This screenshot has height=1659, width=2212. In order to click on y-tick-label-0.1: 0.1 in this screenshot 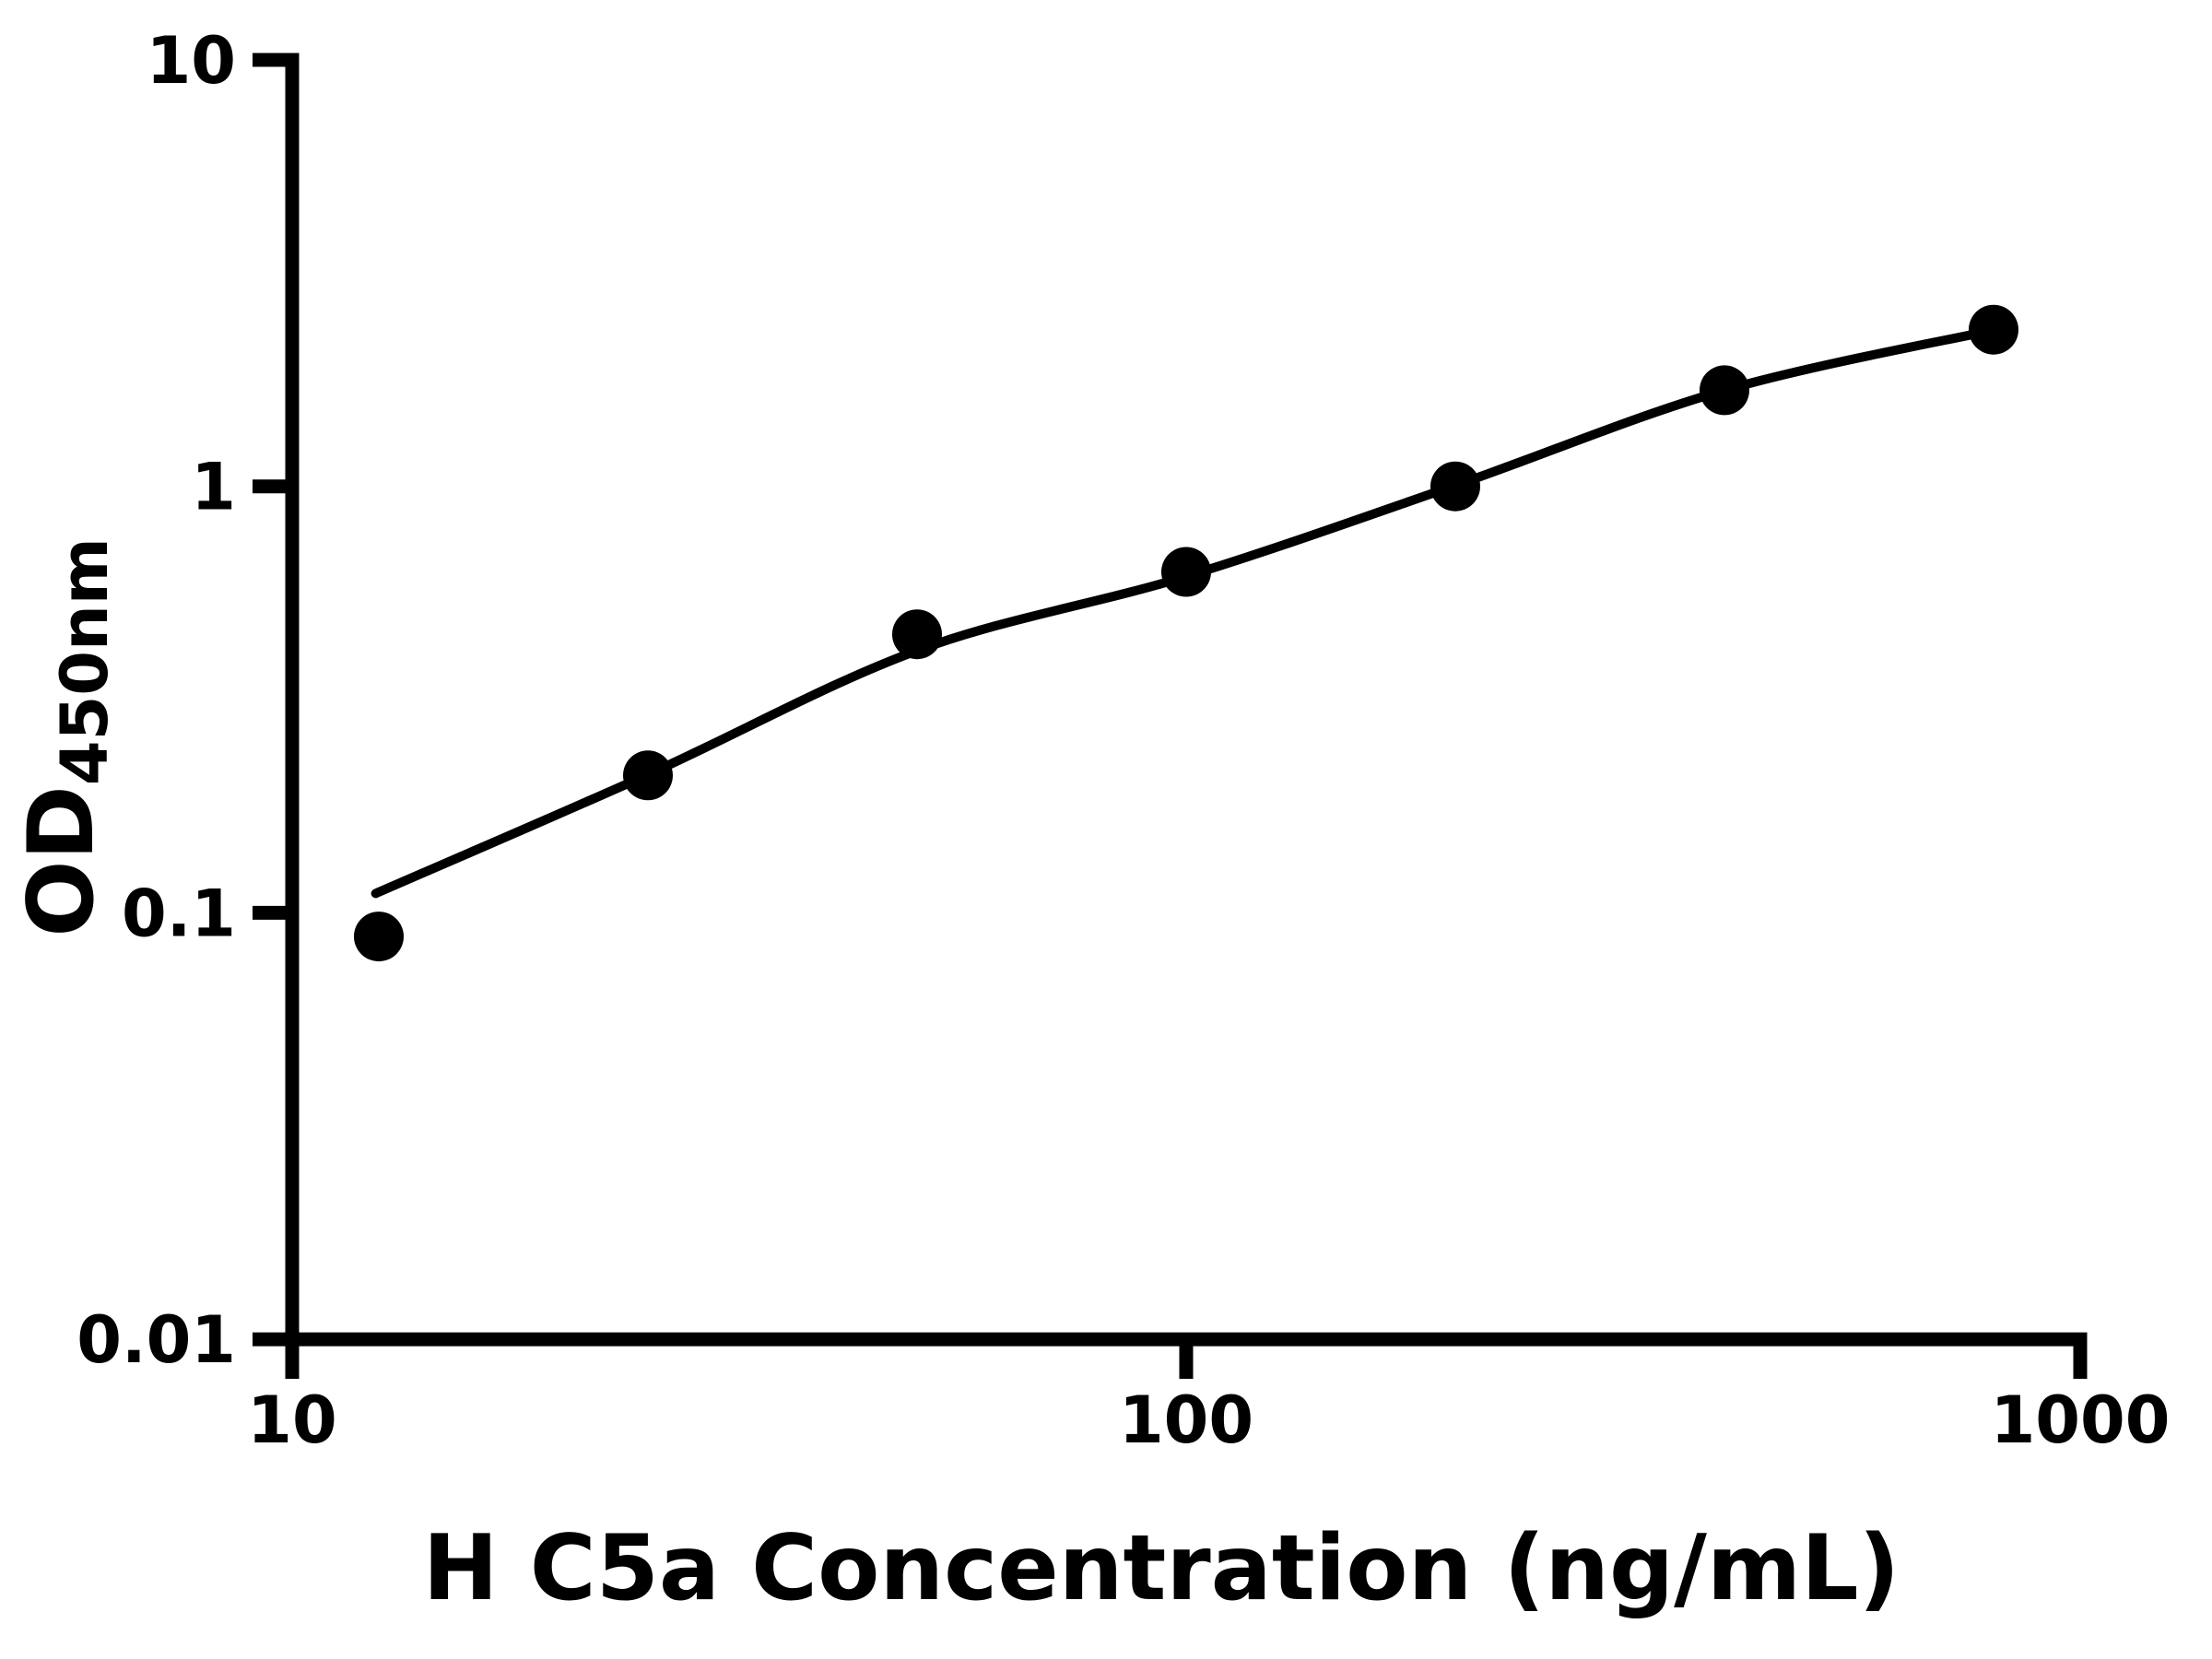, I will do `click(179, 913)`.